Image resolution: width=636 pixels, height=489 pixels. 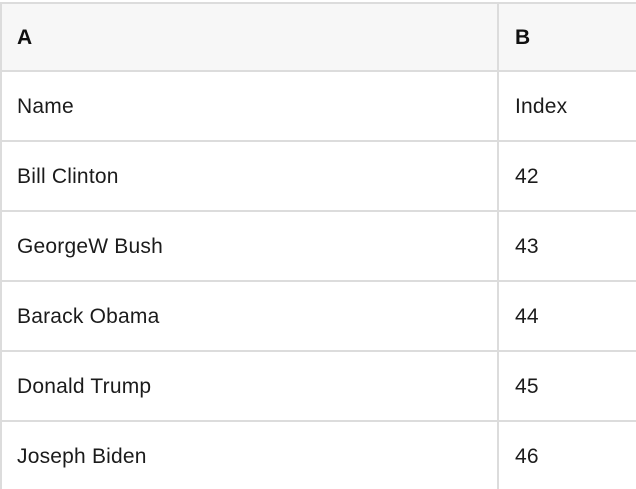 What do you see at coordinates (250, 106) in the screenshot?
I see `cell-A1: Name` at bounding box center [250, 106].